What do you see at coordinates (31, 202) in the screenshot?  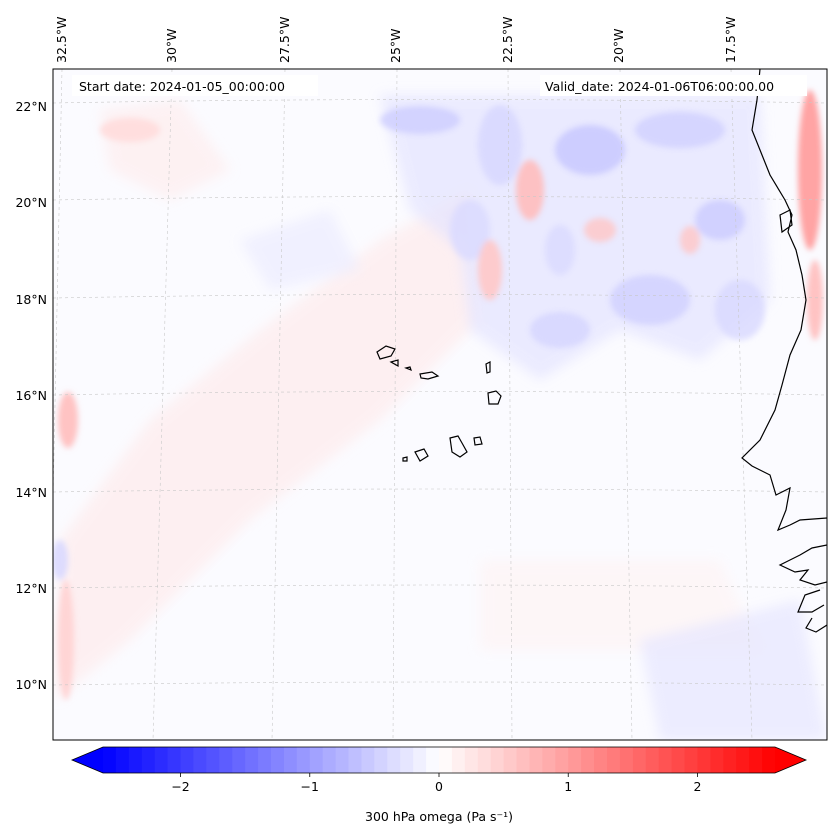 I see `lat-label: 20°N` at bounding box center [31, 202].